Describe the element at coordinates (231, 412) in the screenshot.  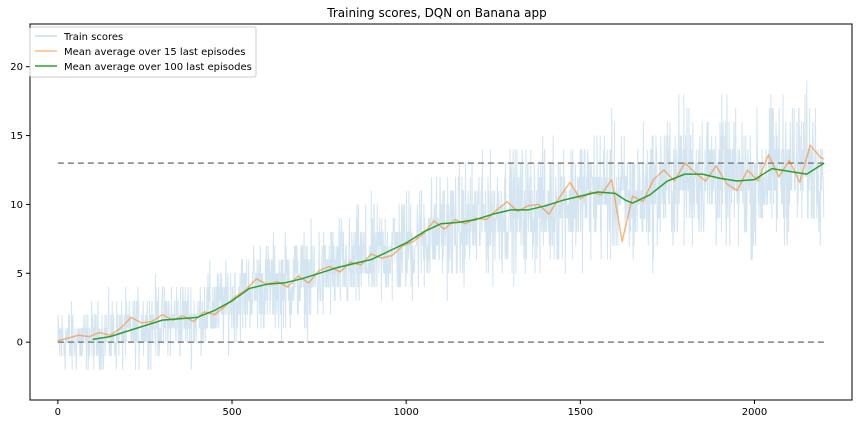
I see `x-tick-label-500: 500` at that location.